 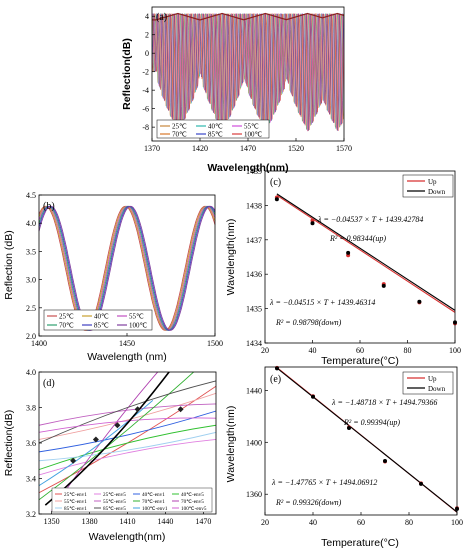 What do you see at coordinates (231, 444) in the screenshot?
I see `panel-e-ylabel: Wavelength(nm)` at bounding box center [231, 444].